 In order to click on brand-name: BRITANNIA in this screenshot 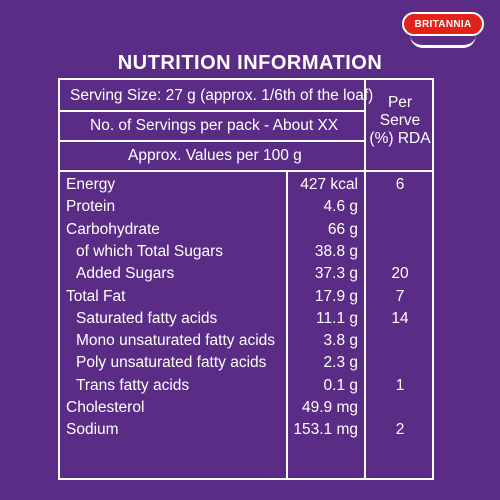, I will do `click(443, 24)`.